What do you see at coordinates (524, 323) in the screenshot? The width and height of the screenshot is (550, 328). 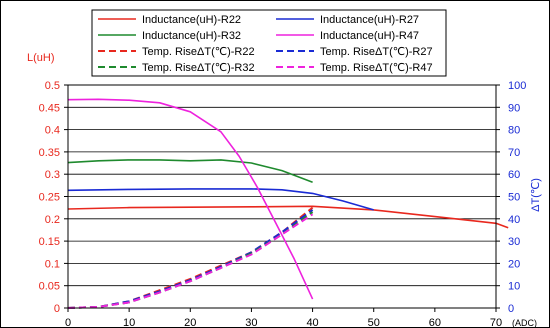 I see `x-axis-unit: (ADC)` at bounding box center [524, 323].